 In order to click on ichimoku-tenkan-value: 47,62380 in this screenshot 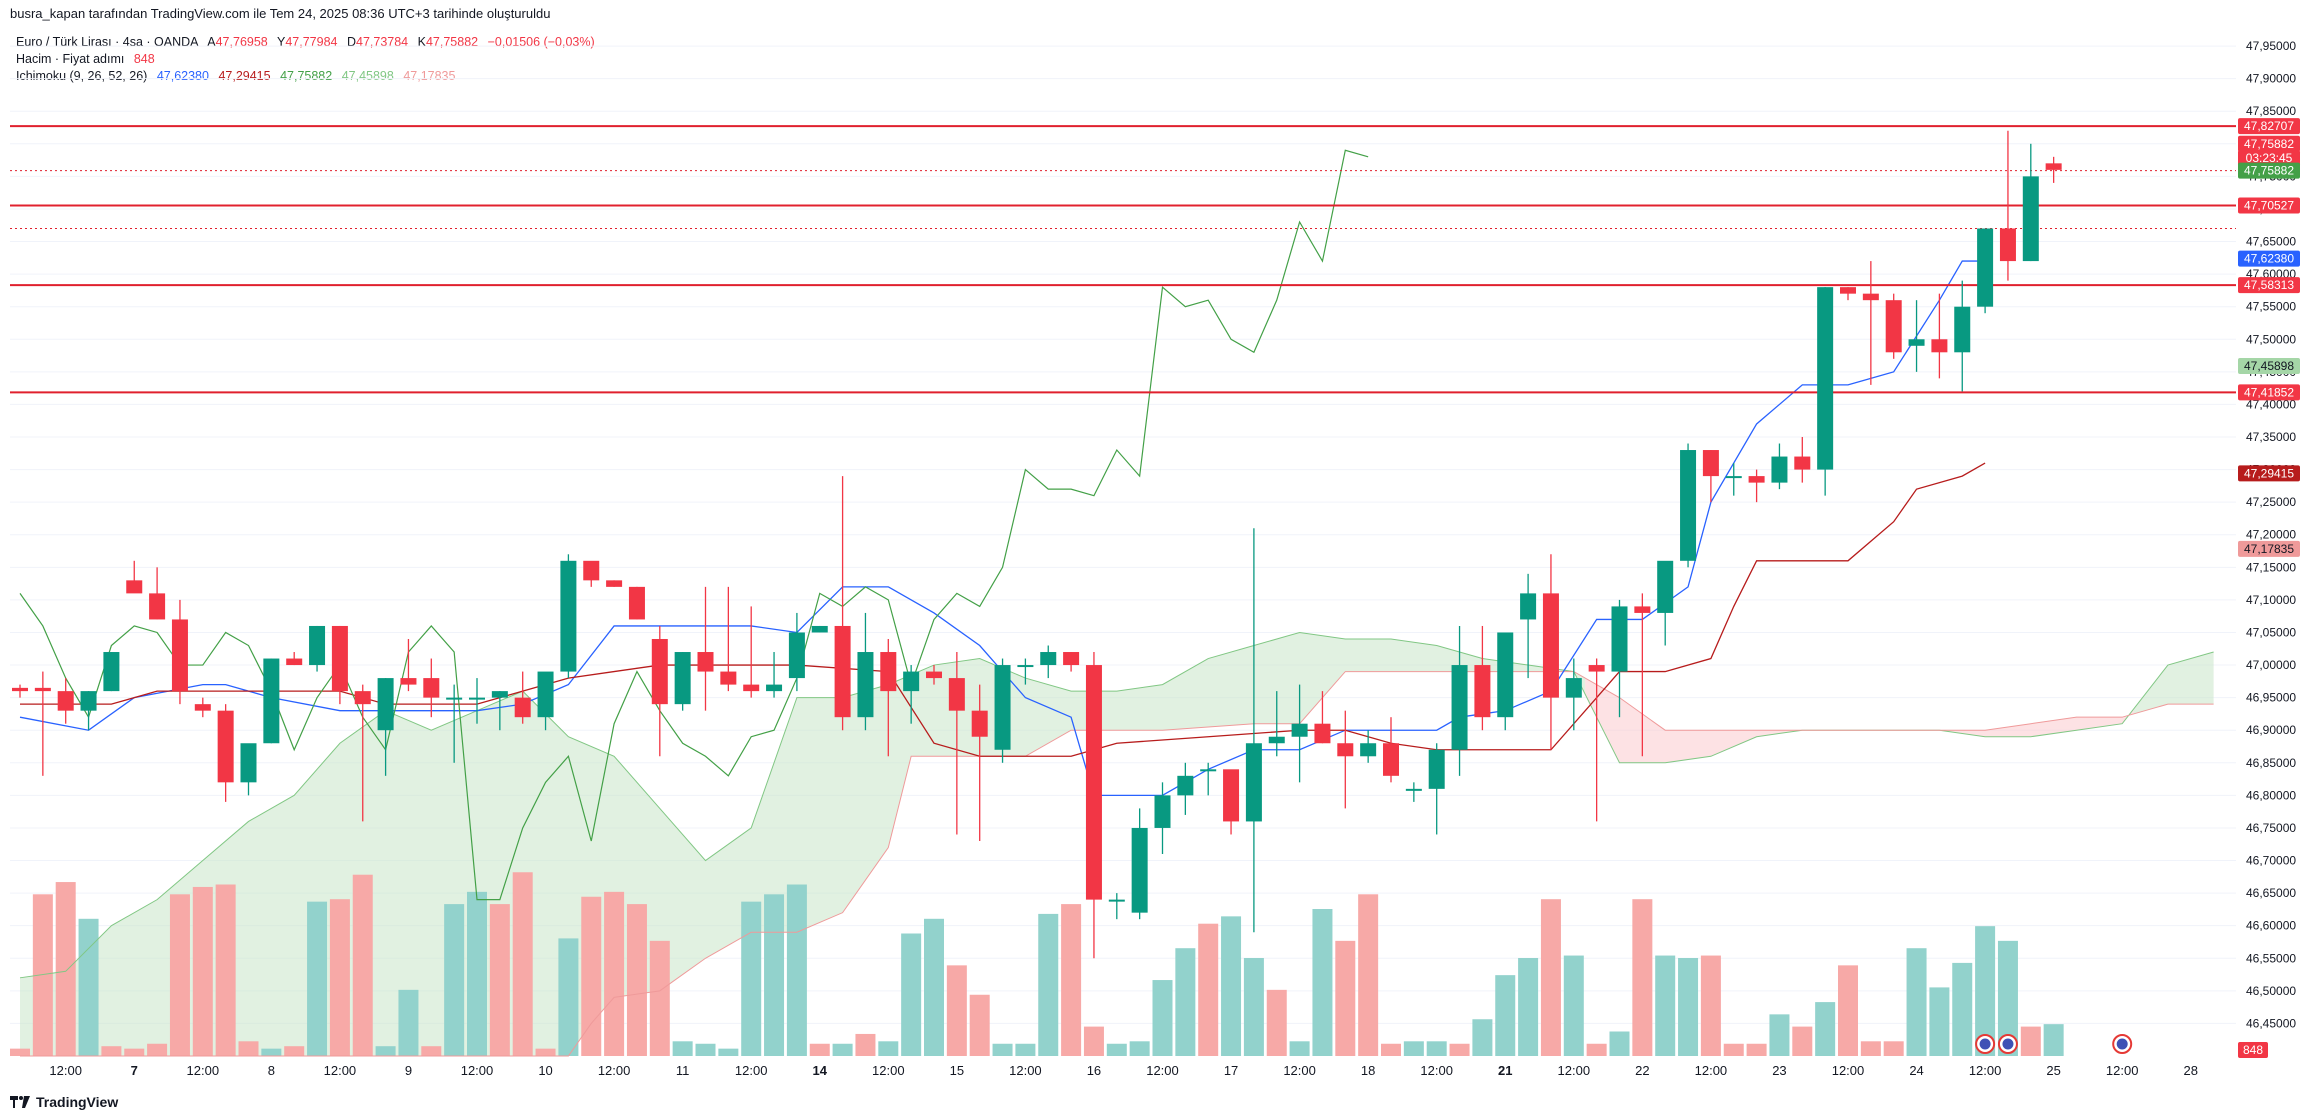, I will do `click(182, 76)`.